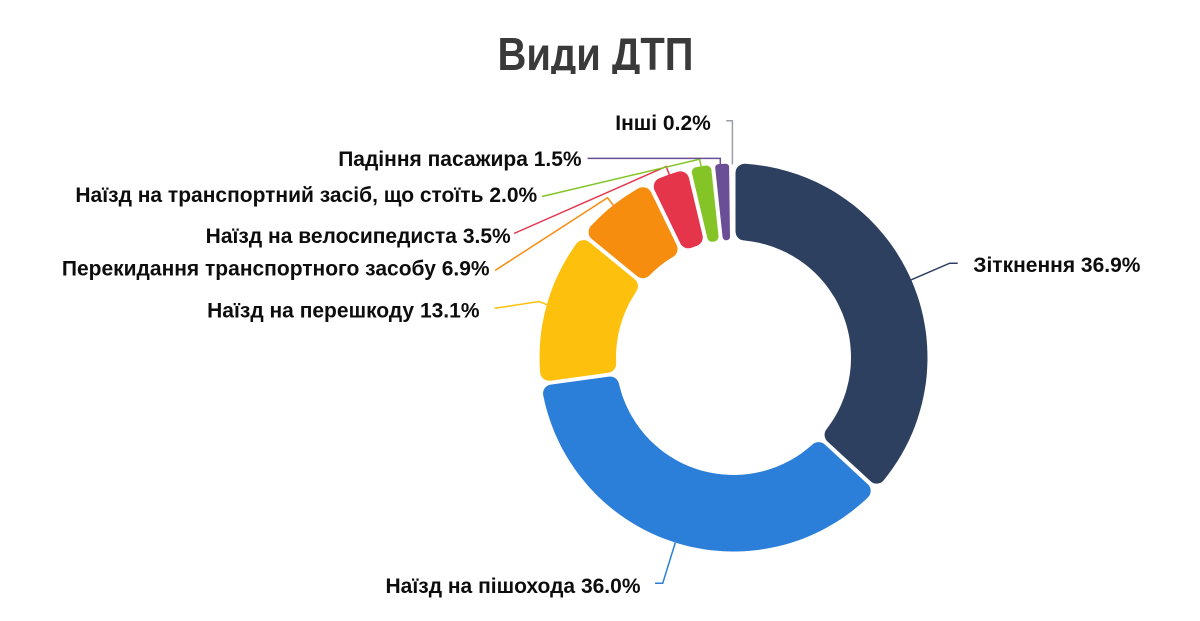  What do you see at coordinates (1056, 265) in the screenshot?
I see `svg-text: Зіткнення 36.9%` at bounding box center [1056, 265].